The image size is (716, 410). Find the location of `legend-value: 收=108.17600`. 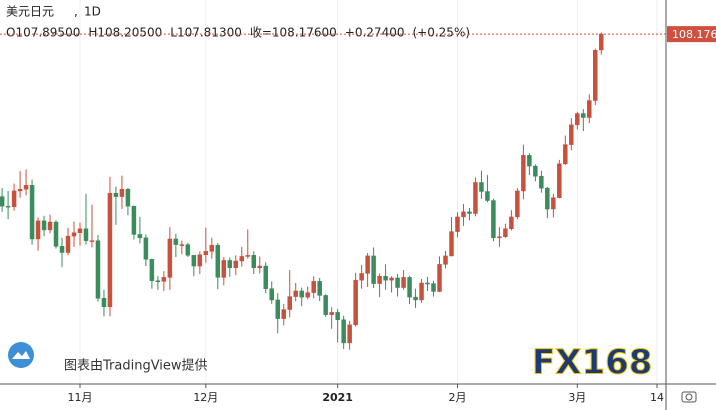

legend-value: 收=108.17600 is located at coordinates (293, 33).